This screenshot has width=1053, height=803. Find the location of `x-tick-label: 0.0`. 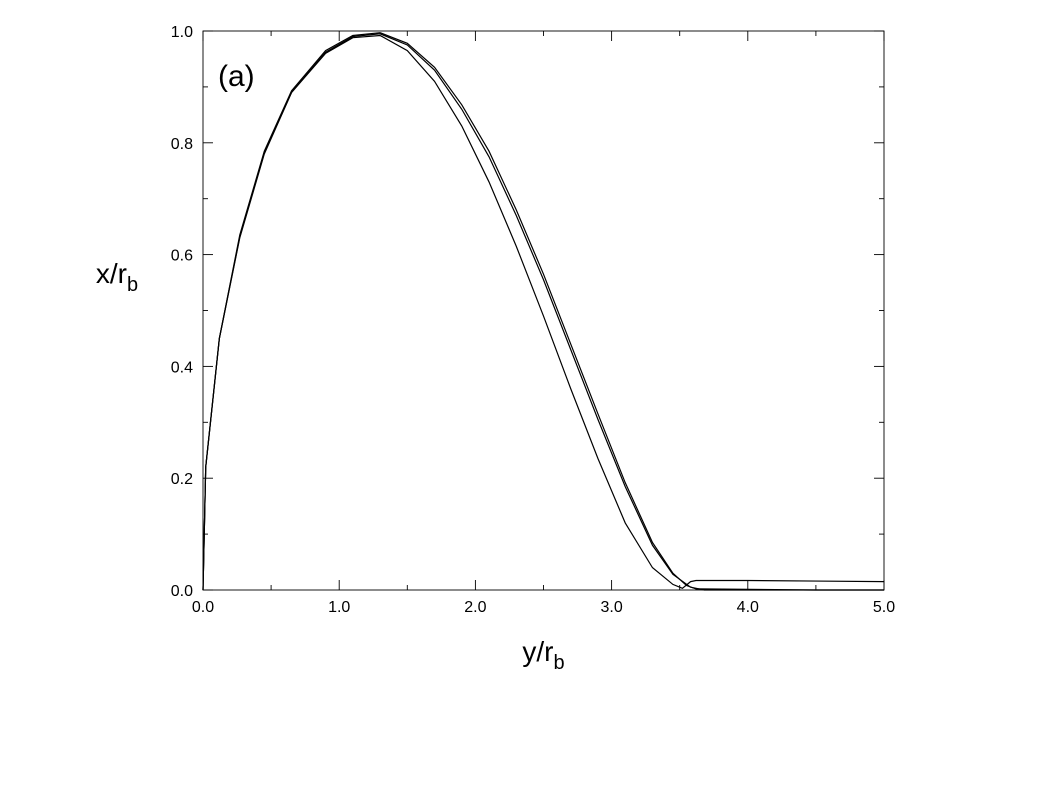

x-tick-label: 0.0 is located at coordinates (203, 607).